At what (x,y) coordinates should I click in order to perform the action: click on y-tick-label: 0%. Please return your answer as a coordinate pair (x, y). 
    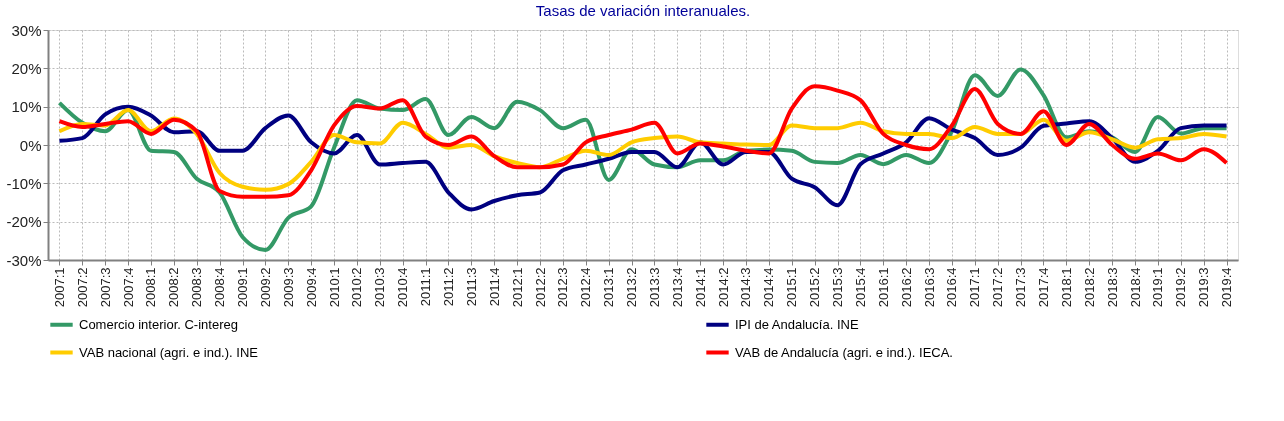
    Looking at the image, I should click on (30, 145).